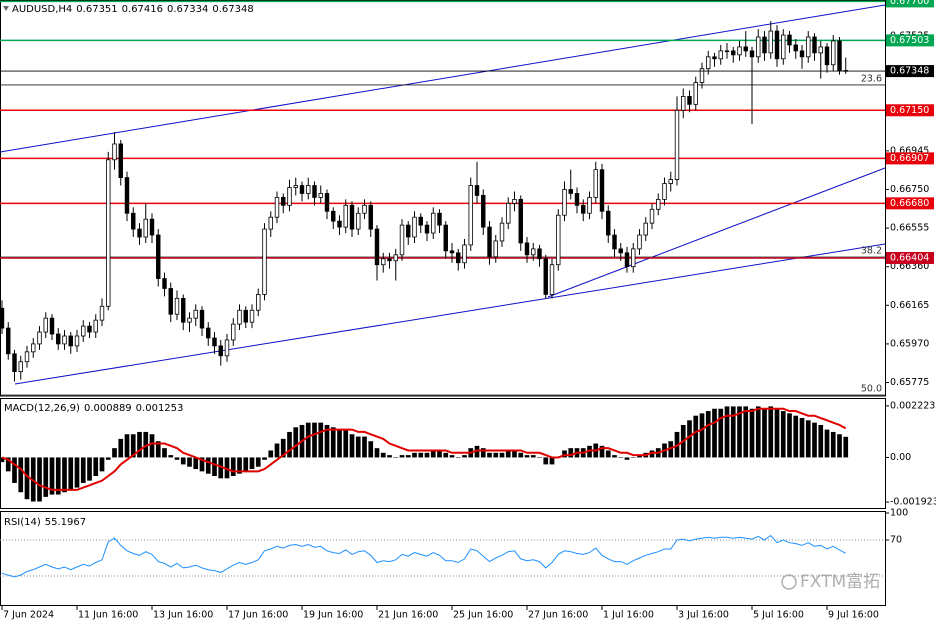  I want to click on y-tick-label: -0.001923, so click(913, 502).